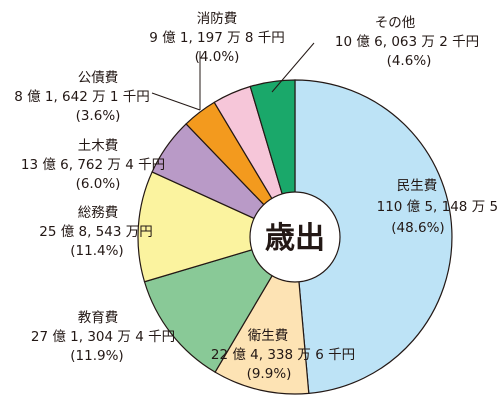 This screenshot has width=500, height=406. I want to click on center-hole, so click(295, 237).